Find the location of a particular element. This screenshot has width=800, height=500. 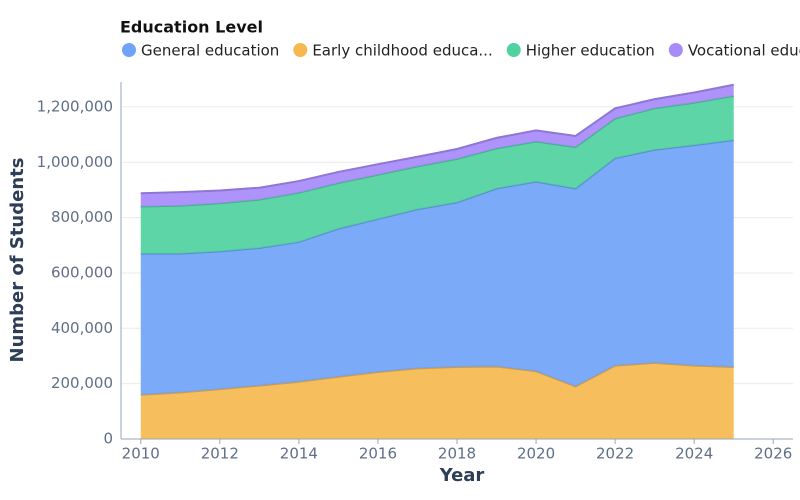

x-axis-title: Year is located at coordinates (462, 475).